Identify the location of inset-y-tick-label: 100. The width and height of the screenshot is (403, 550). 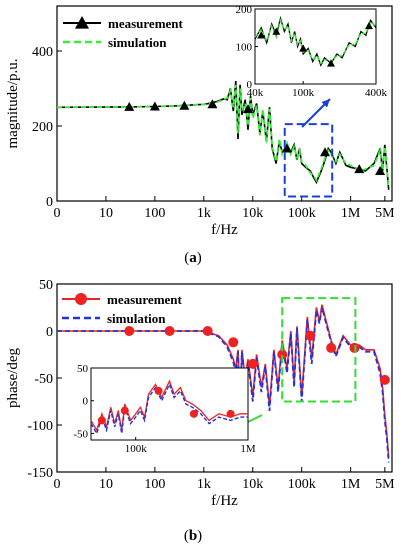
(244, 48).